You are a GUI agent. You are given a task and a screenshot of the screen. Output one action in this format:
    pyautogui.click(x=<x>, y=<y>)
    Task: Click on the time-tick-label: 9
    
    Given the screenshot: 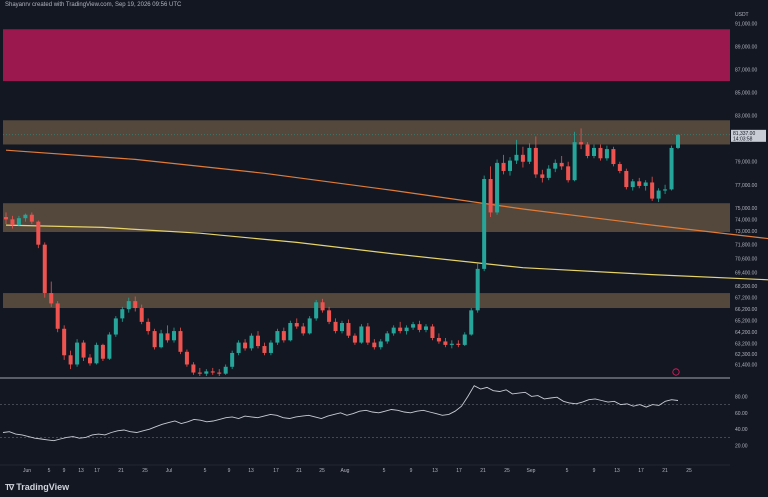 What is the action you would take?
    pyautogui.click(x=64, y=471)
    